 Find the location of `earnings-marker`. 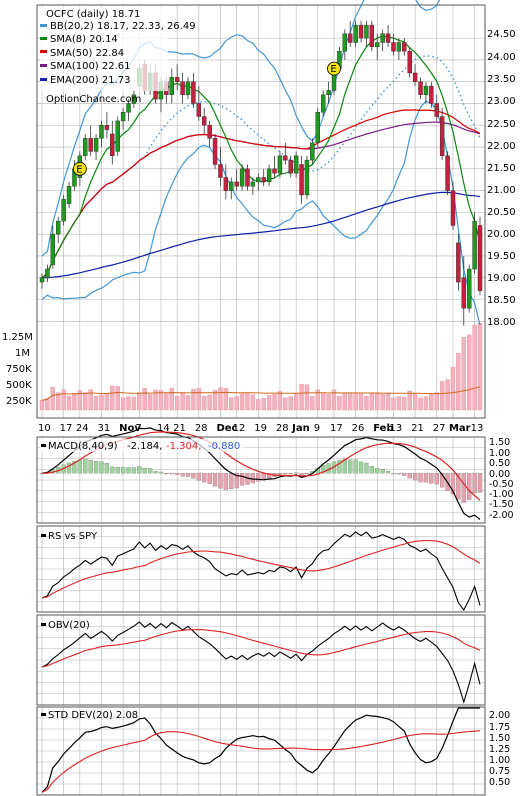

earnings-marker is located at coordinates (334, 68).